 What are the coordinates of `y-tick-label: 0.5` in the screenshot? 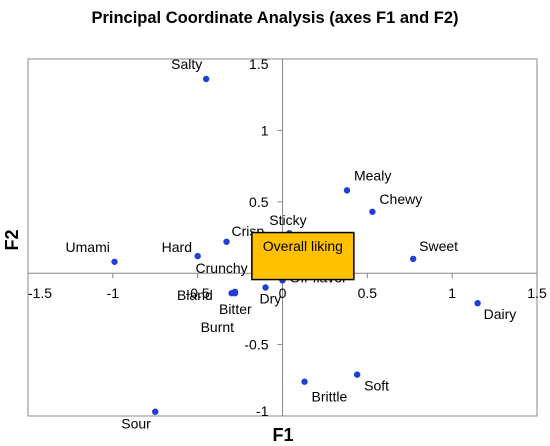 It's located at (259, 202).